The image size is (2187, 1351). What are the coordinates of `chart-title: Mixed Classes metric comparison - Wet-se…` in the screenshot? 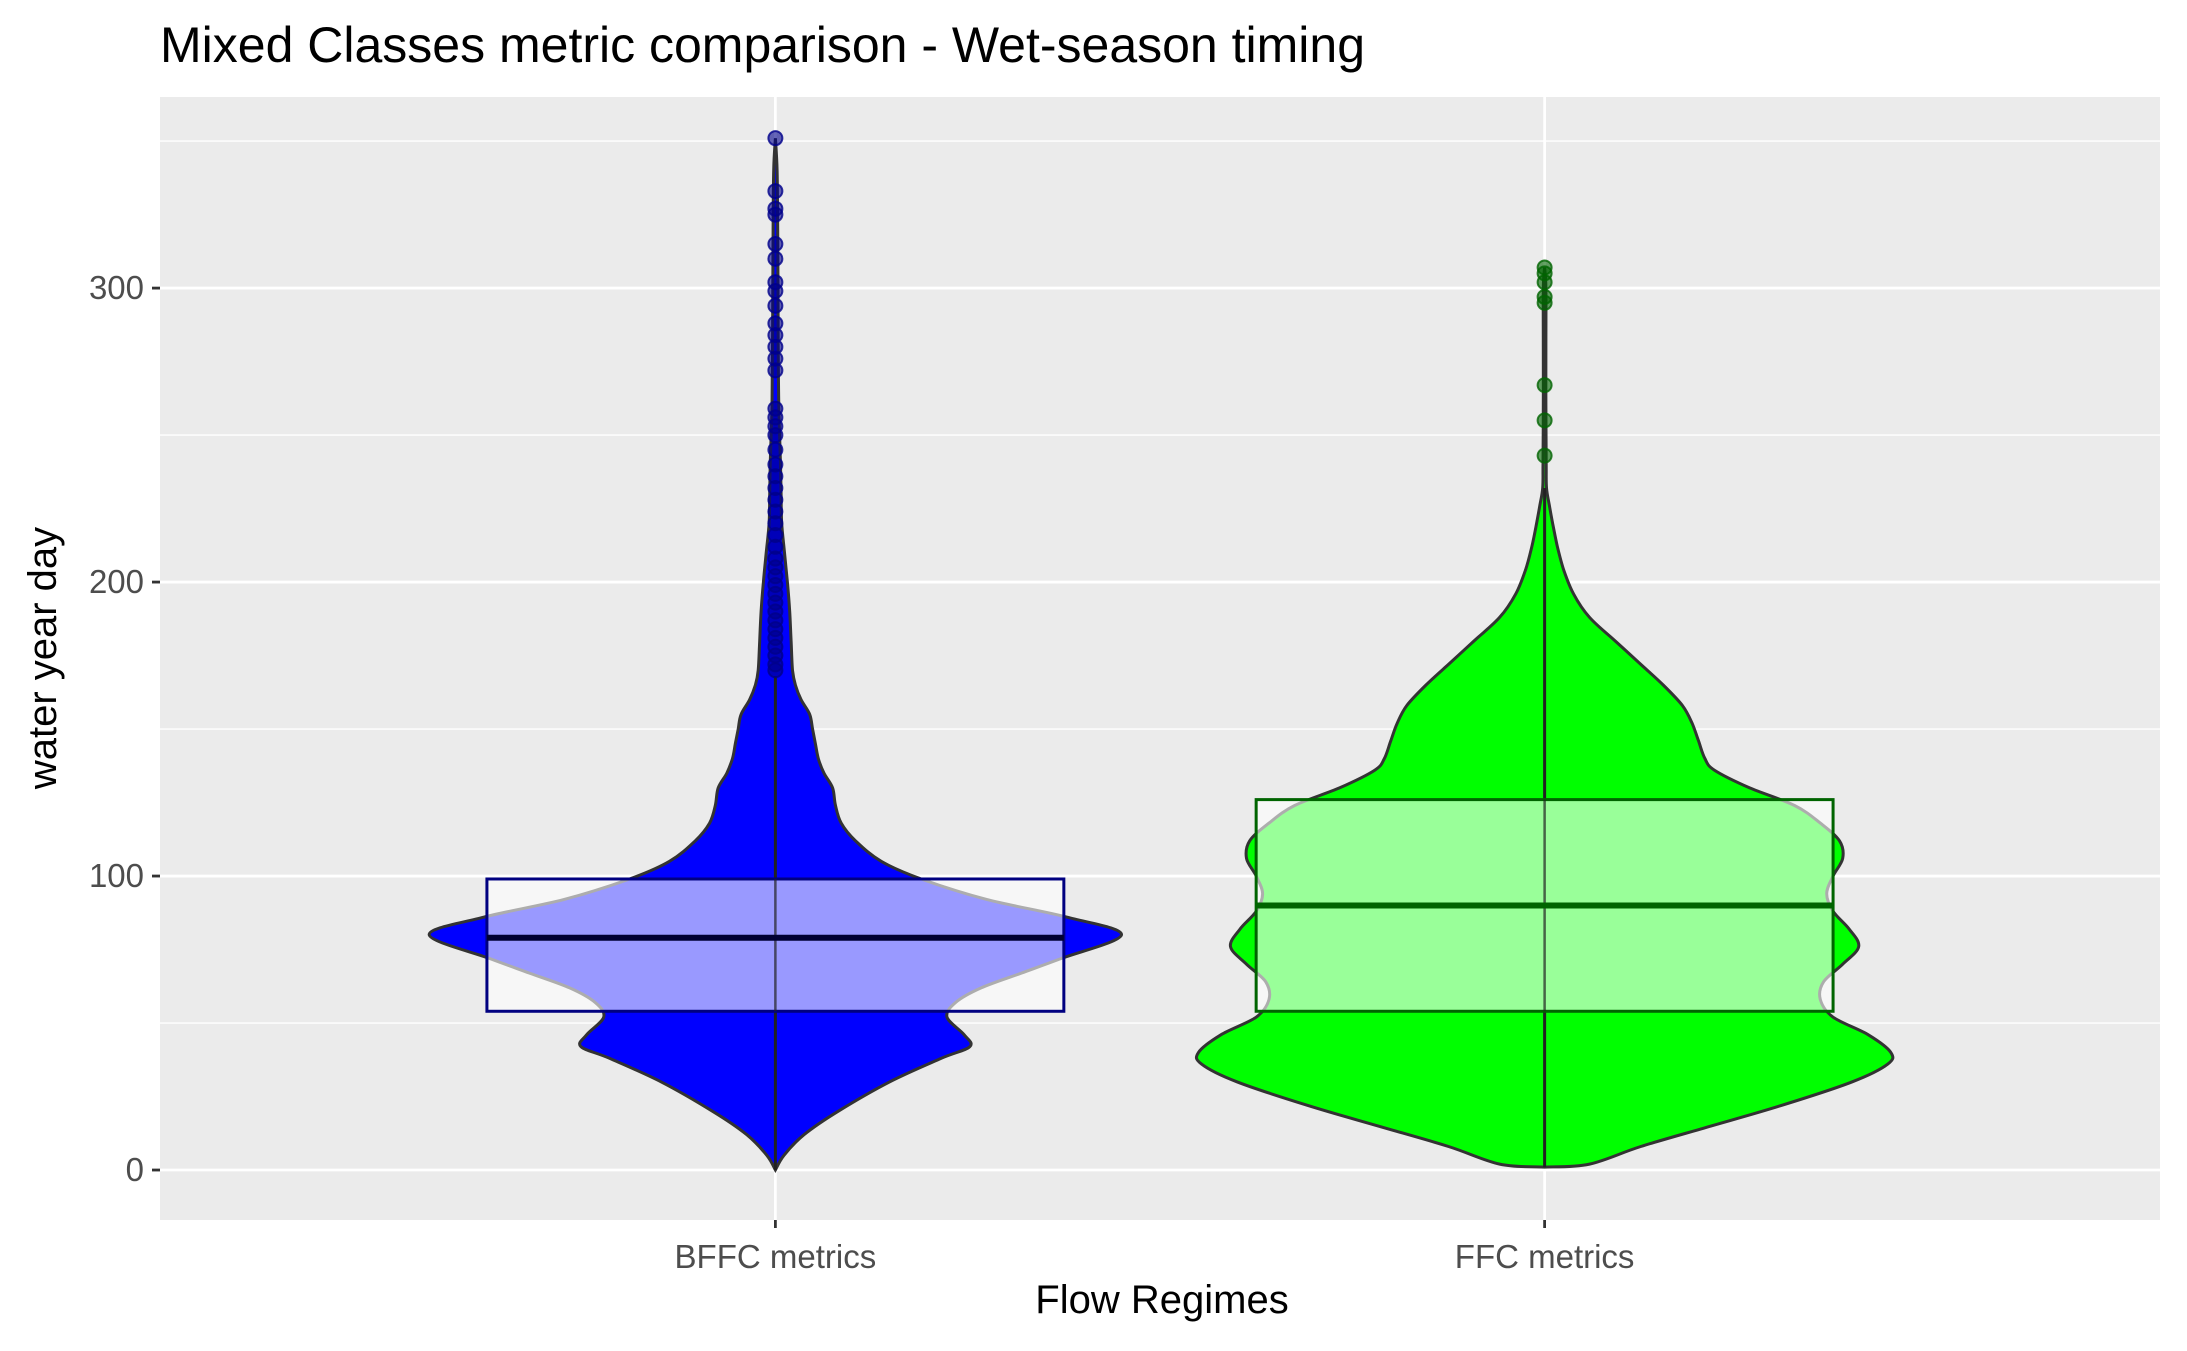 It's located at (762, 45).